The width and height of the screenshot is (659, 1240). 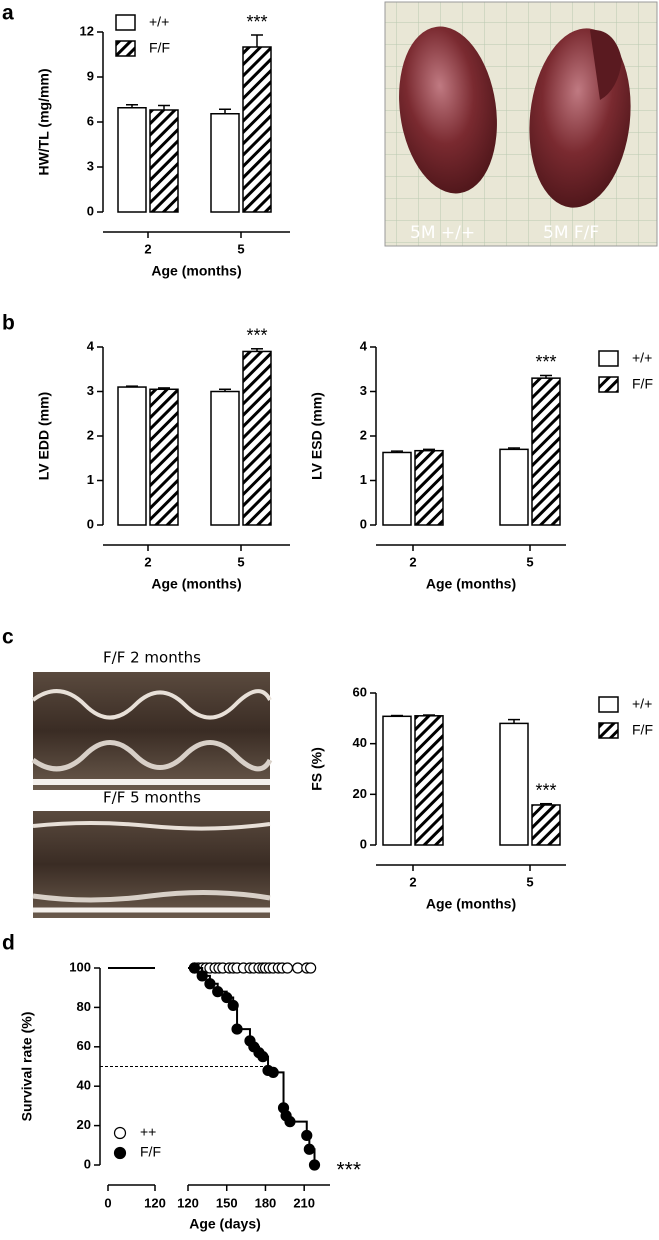 I want to click on image-title: F/F 2 months, so click(x=152, y=658).